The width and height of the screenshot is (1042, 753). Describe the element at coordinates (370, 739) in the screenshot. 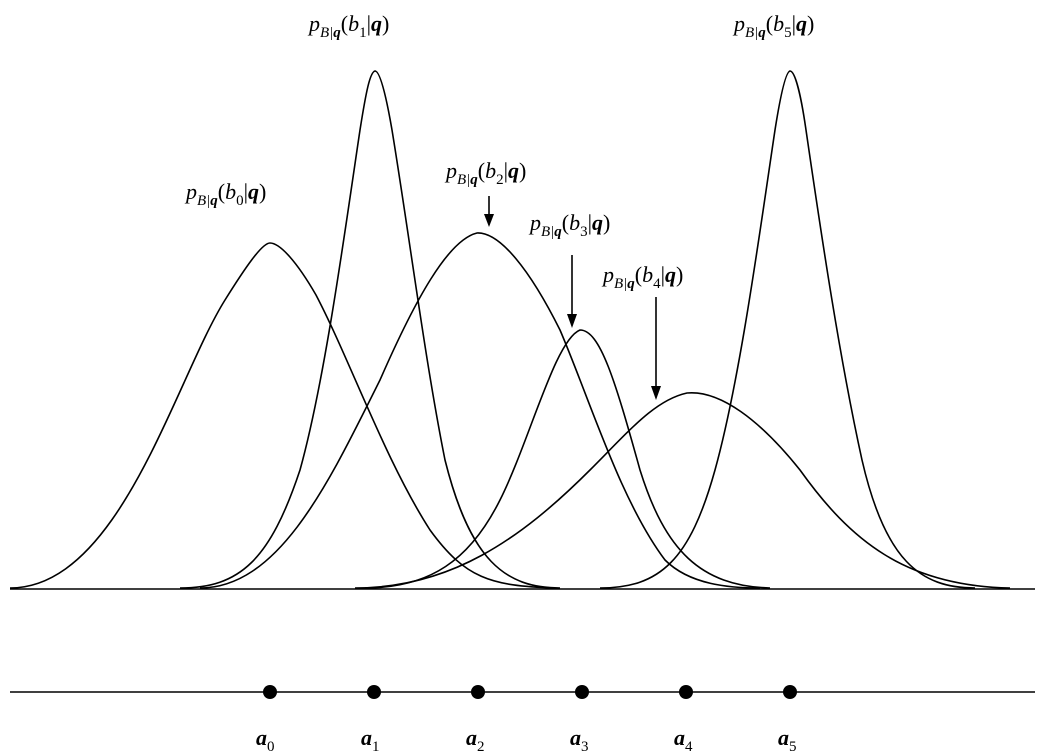

I see `point-label-a1: a1` at that location.